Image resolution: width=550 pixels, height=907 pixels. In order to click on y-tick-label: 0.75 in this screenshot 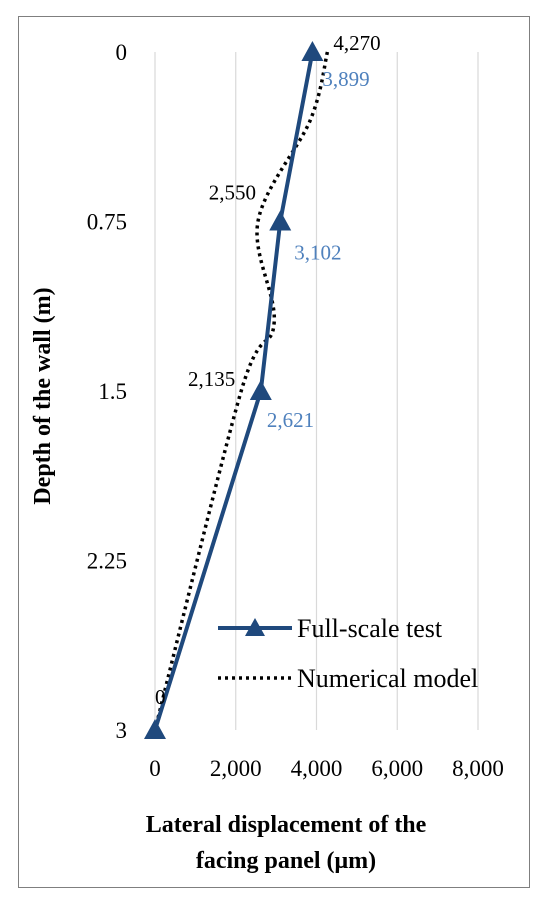, I will do `click(107, 222)`.